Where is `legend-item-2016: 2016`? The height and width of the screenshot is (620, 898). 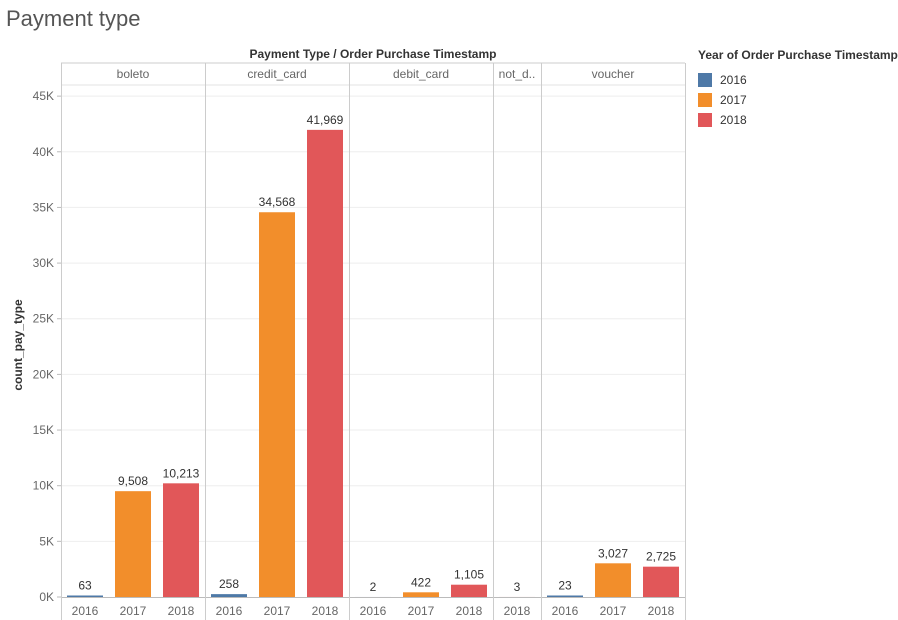 legend-item-2016: 2016 is located at coordinates (798, 80).